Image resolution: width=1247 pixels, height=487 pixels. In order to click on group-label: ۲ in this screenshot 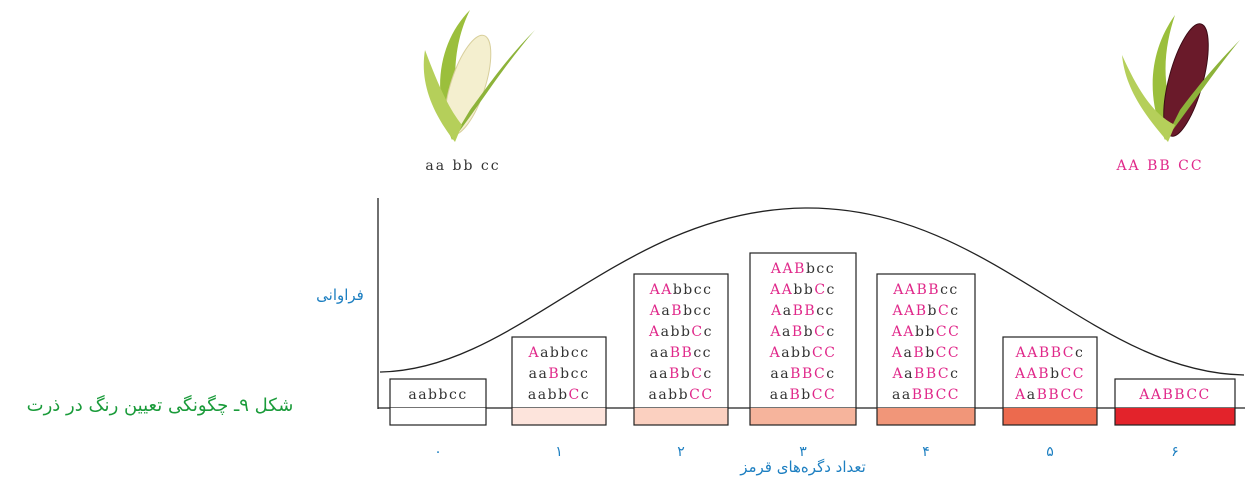, I will do `click(681, 452)`.